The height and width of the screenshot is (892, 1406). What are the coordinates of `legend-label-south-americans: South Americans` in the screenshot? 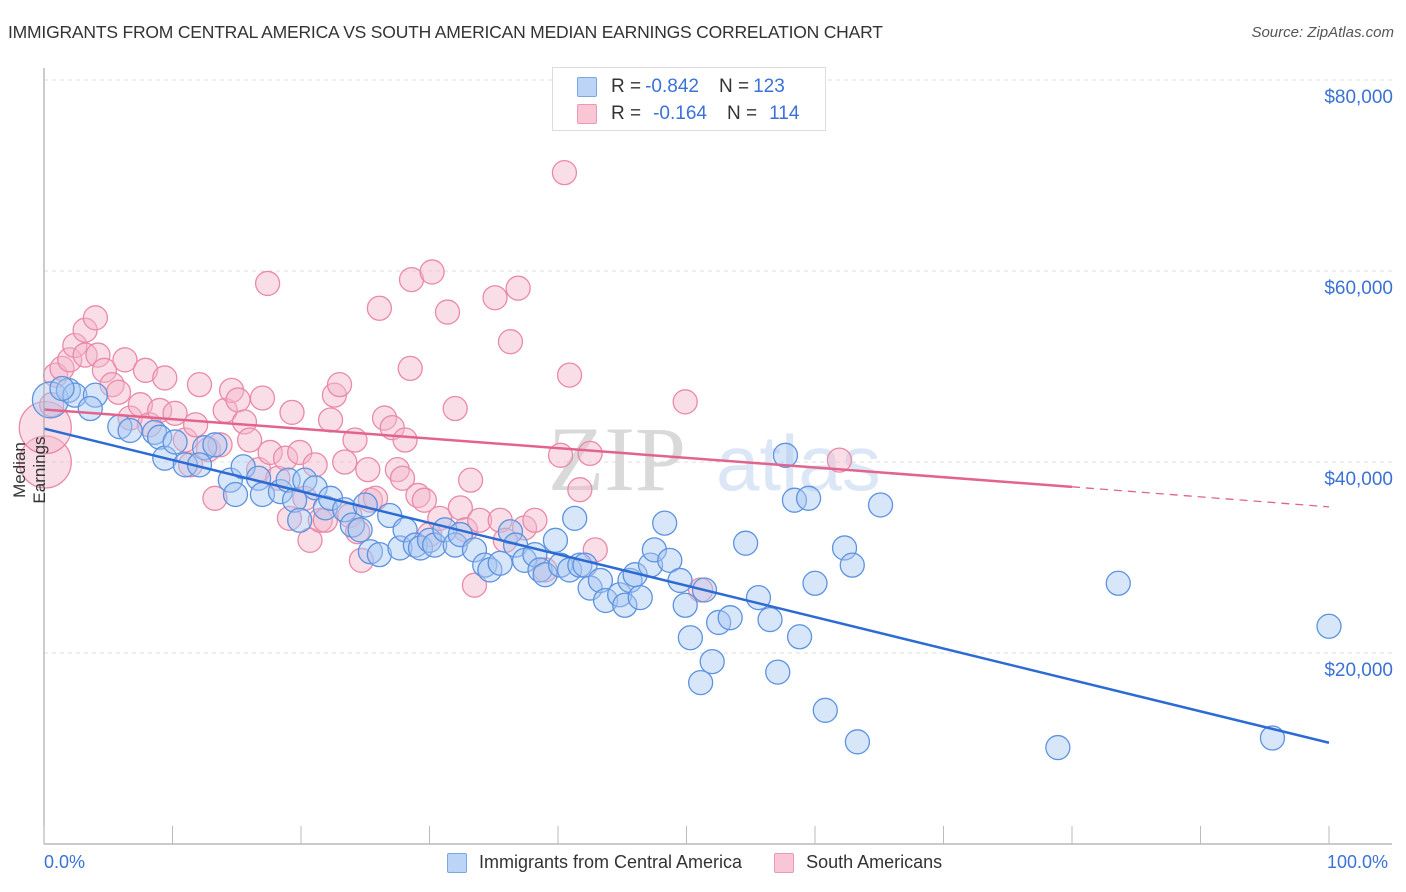 It's located at (874, 862).